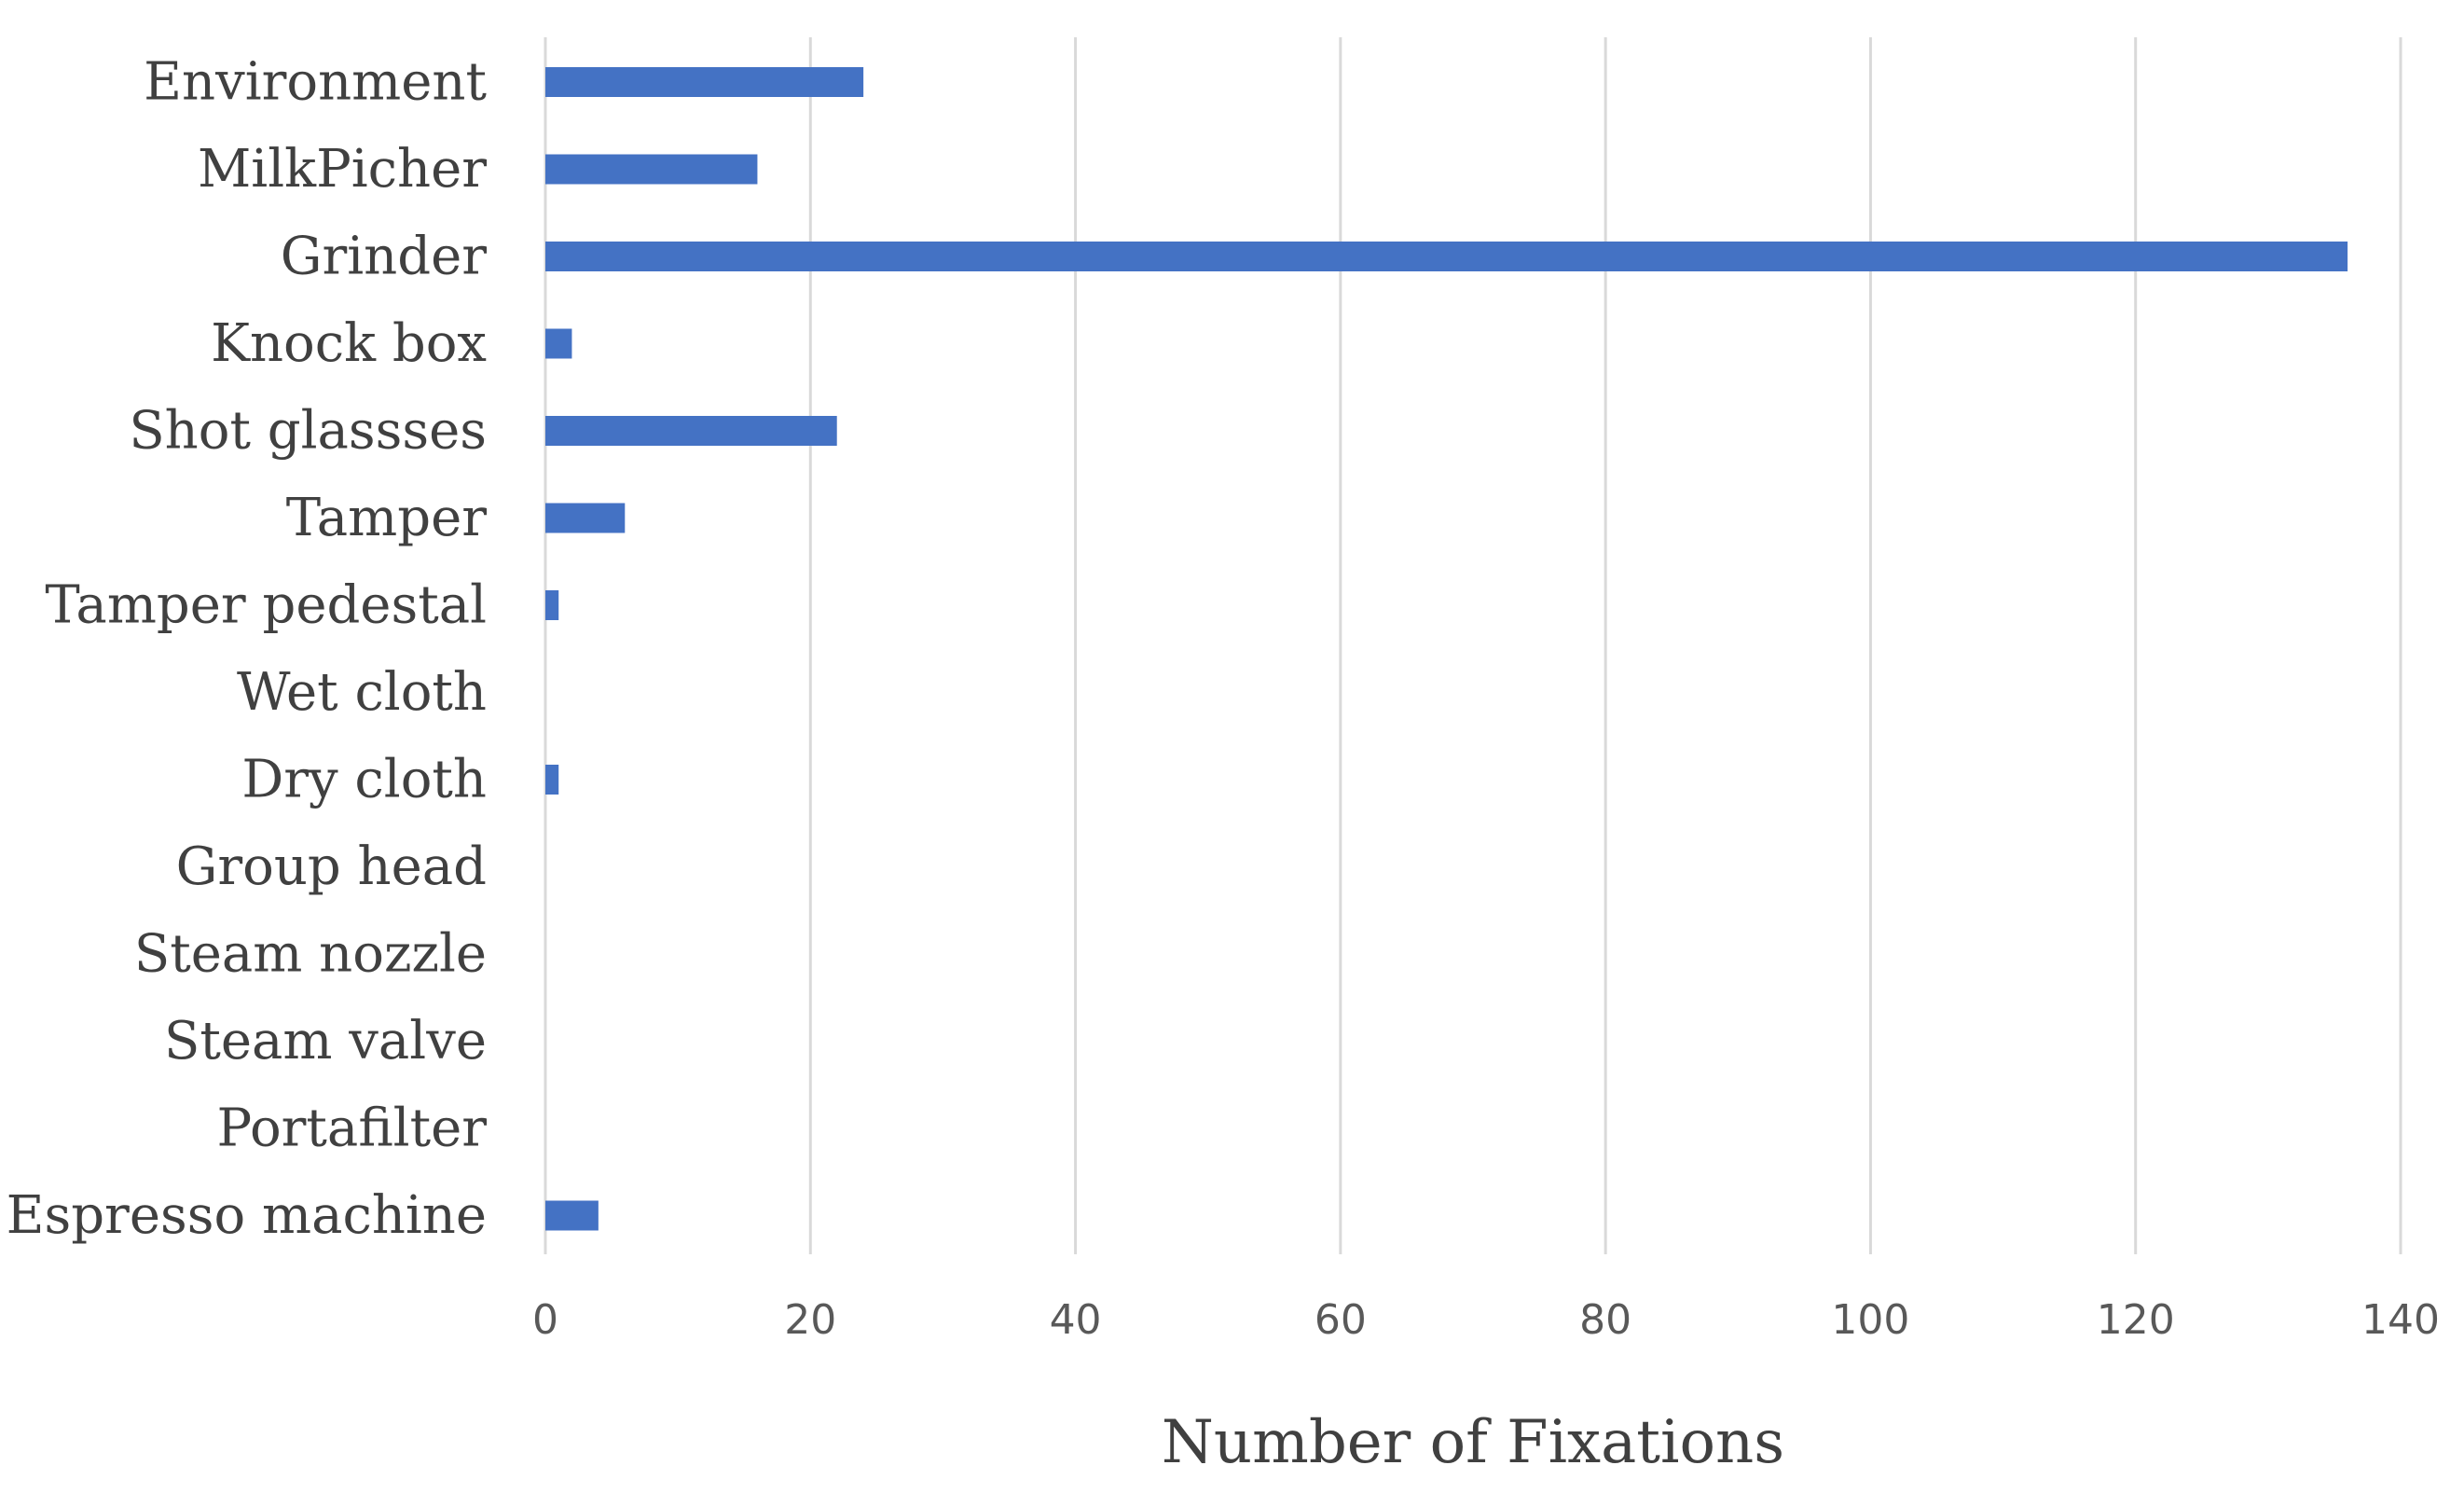  Describe the element at coordinates (1870, 1320) in the screenshot. I see `x-tick-label: 100` at that location.